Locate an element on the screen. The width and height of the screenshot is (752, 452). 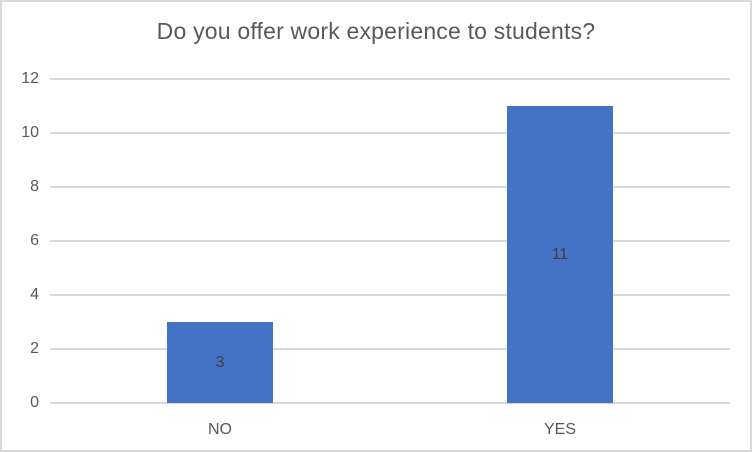
bar-data-label: 11 is located at coordinates (560, 254).